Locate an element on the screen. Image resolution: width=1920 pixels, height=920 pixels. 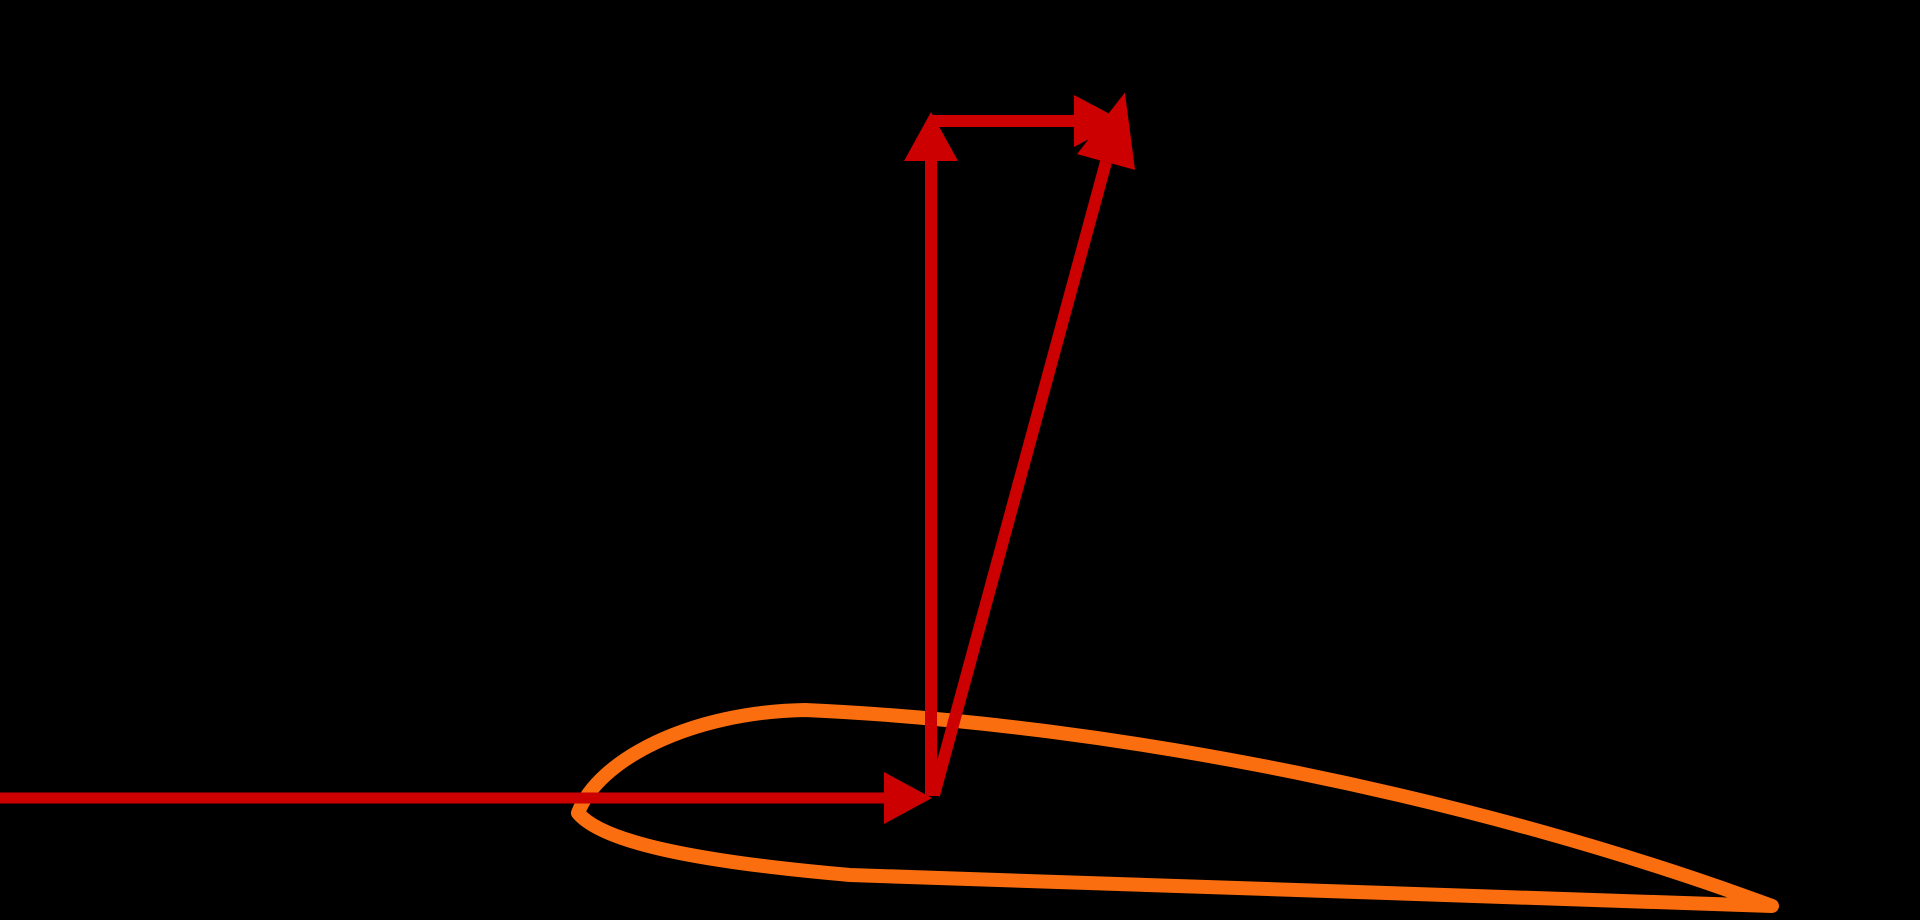
resultant-force-arrow-shaft is located at coordinates (1020, 478).